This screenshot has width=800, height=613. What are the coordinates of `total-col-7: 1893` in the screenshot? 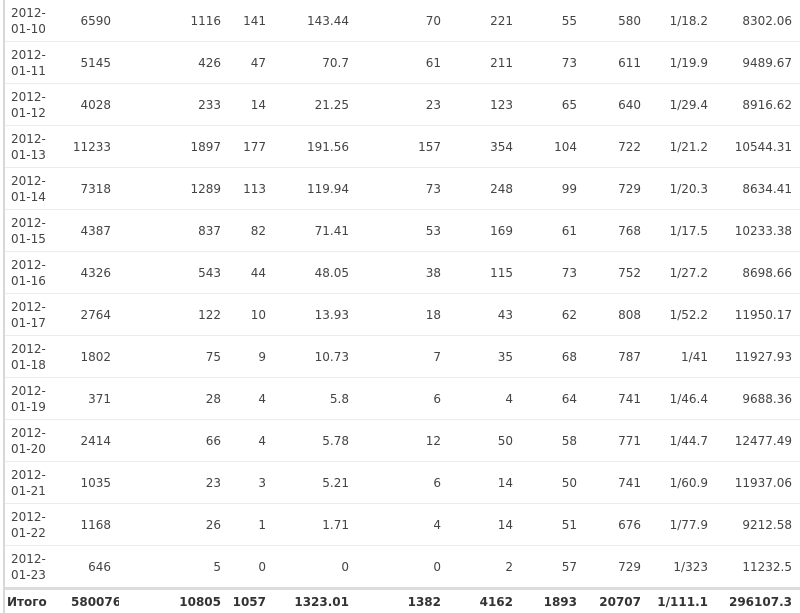 It's located at (553, 600).